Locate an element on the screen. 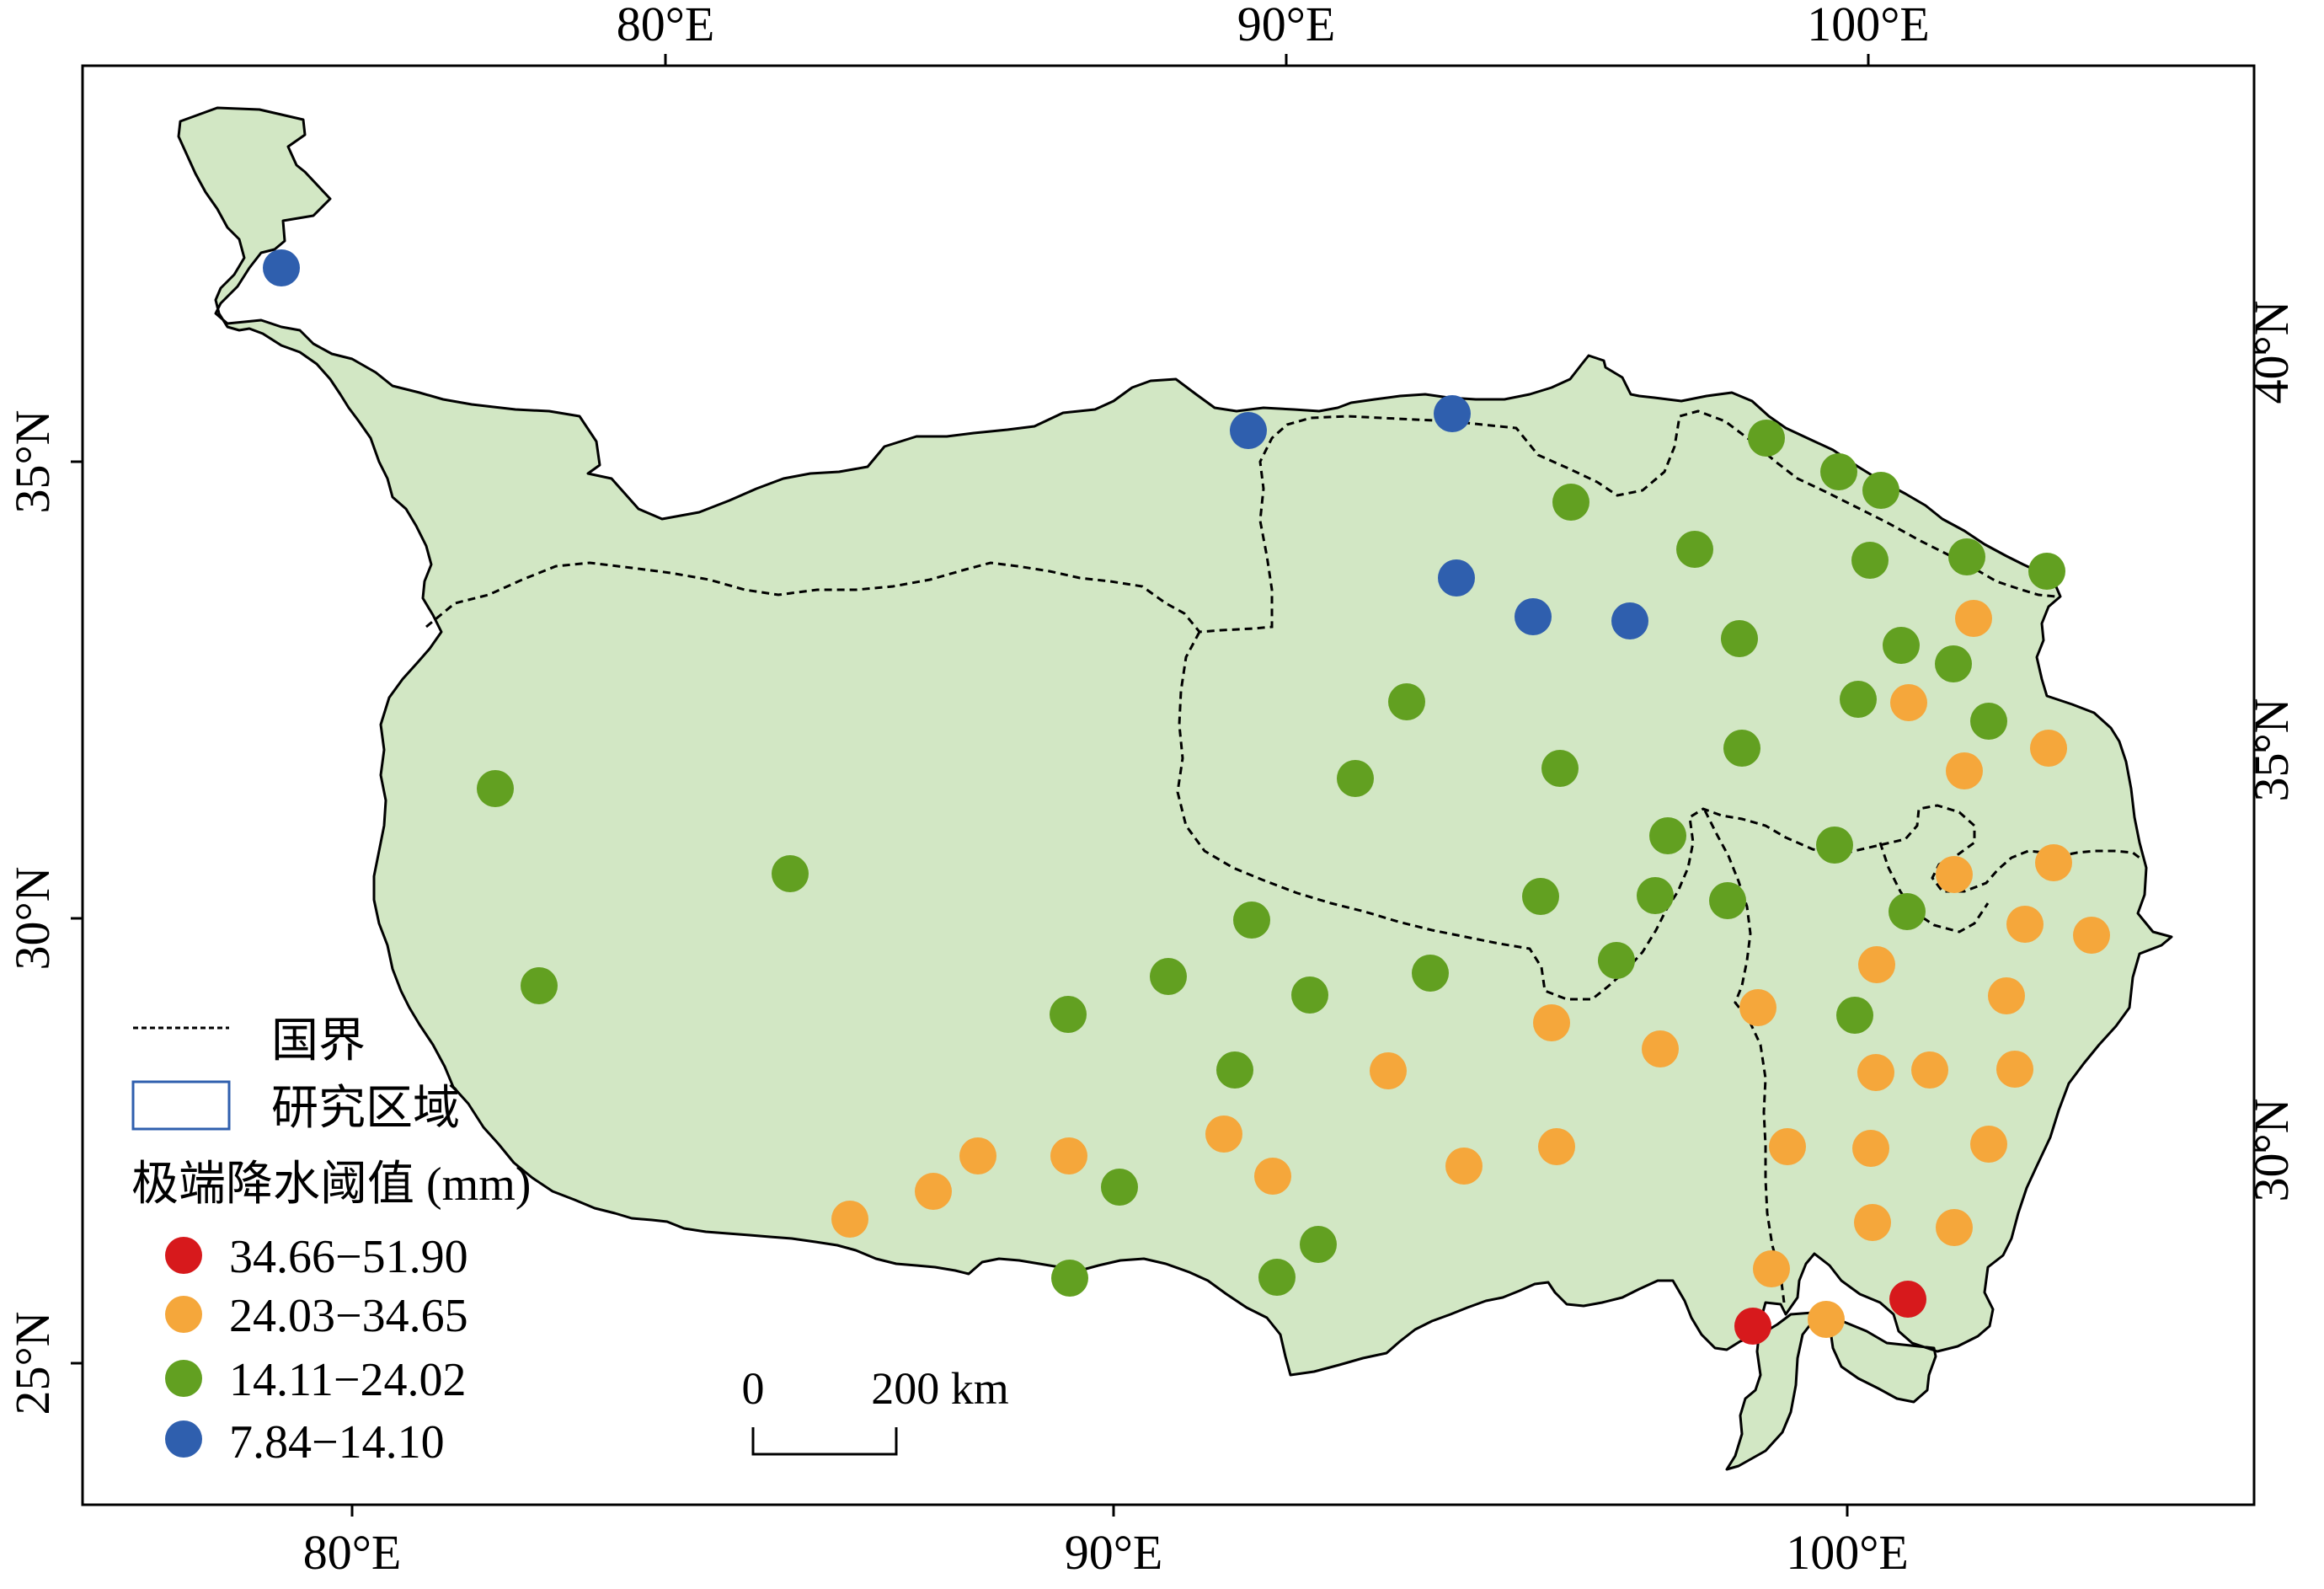  right-axis-label: 35°N is located at coordinates (2271, 750).